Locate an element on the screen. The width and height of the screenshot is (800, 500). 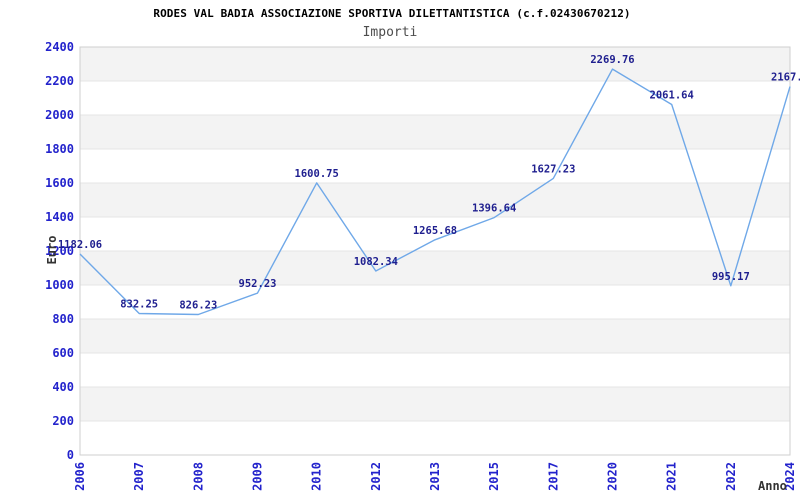
x-tick-label: 2012 is located at coordinates (376, 476).